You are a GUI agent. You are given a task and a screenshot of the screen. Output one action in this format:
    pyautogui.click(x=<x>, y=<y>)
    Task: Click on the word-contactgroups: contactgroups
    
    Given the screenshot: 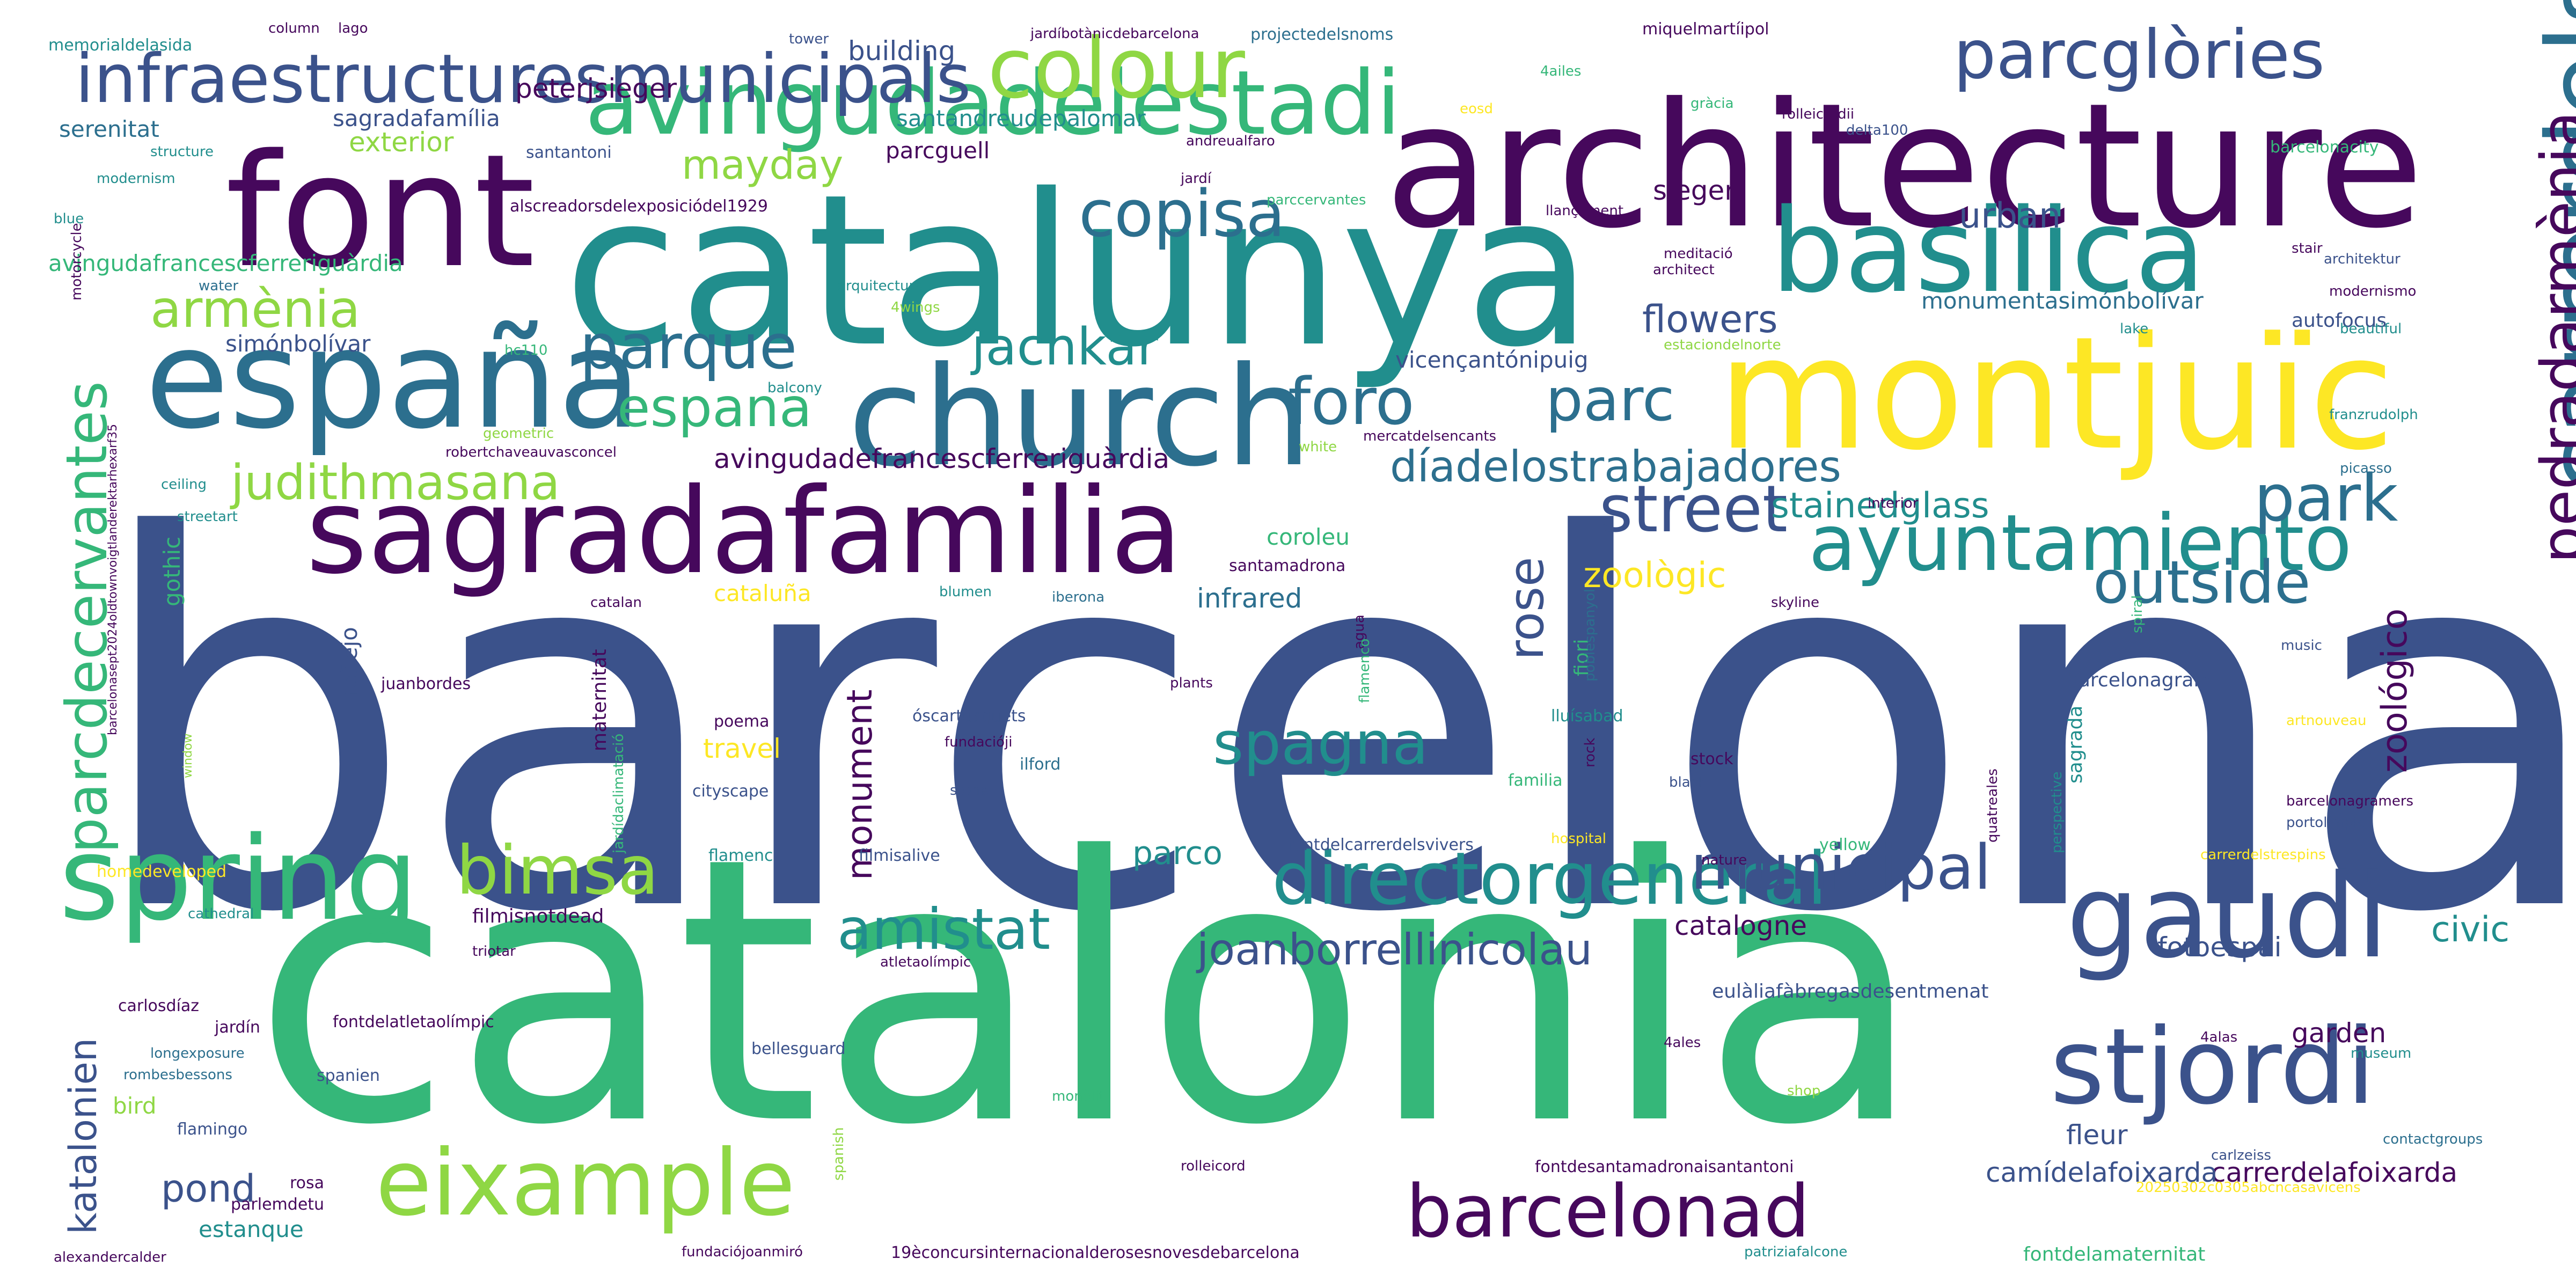 What is the action you would take?
    pyautogui.click(x=2433, y=1139)
    